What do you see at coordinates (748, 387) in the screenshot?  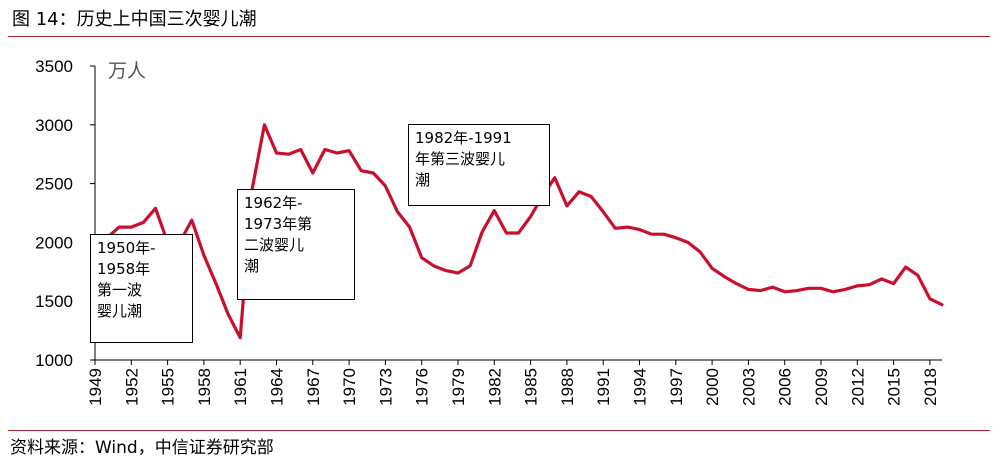 I see `x-tick-label: 2003` at bounding box center [748, 387].